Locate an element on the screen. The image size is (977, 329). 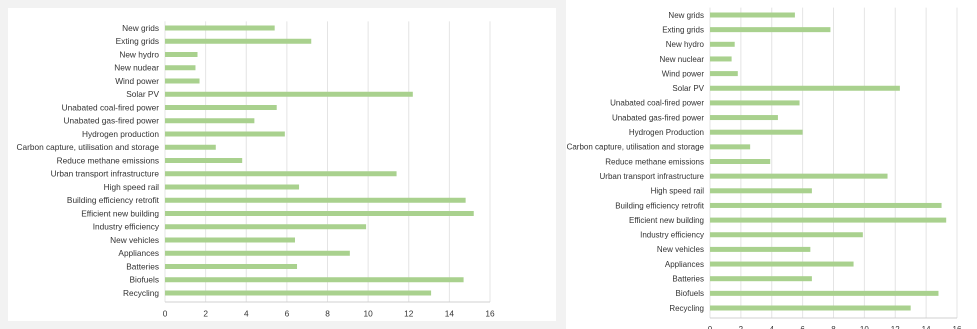
category-label: Hydrogen Production is located at coordinates (666, 132).